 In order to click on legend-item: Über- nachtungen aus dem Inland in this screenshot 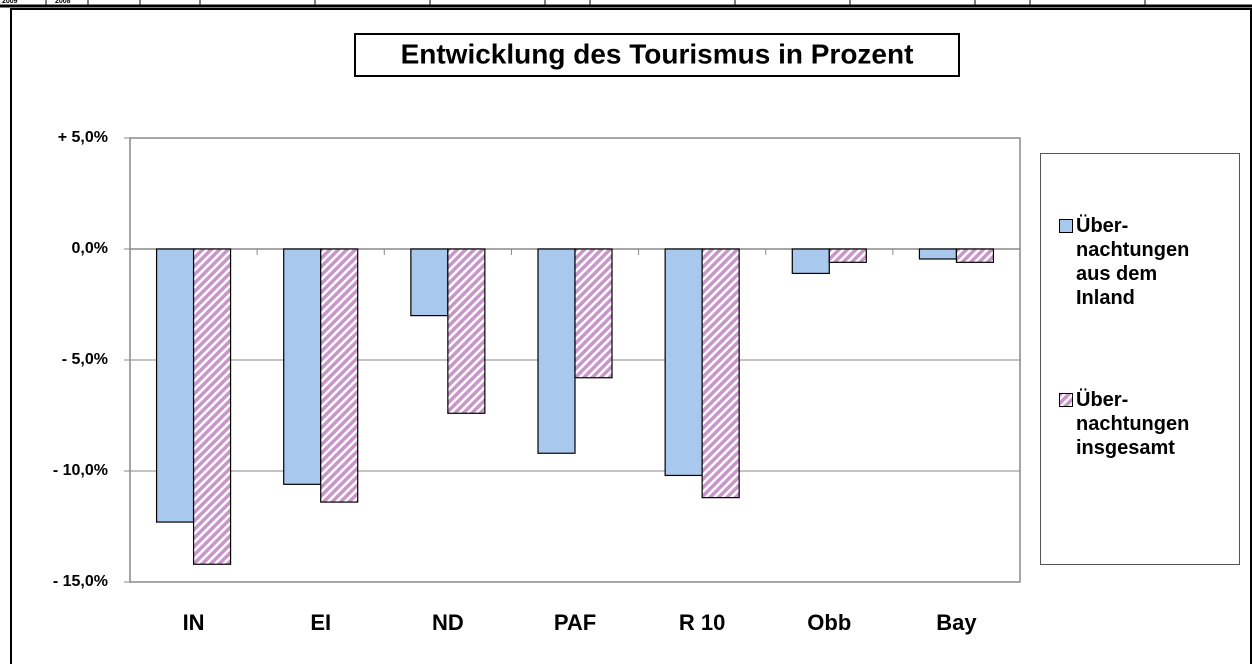, I will do `click(1149, 262)`.